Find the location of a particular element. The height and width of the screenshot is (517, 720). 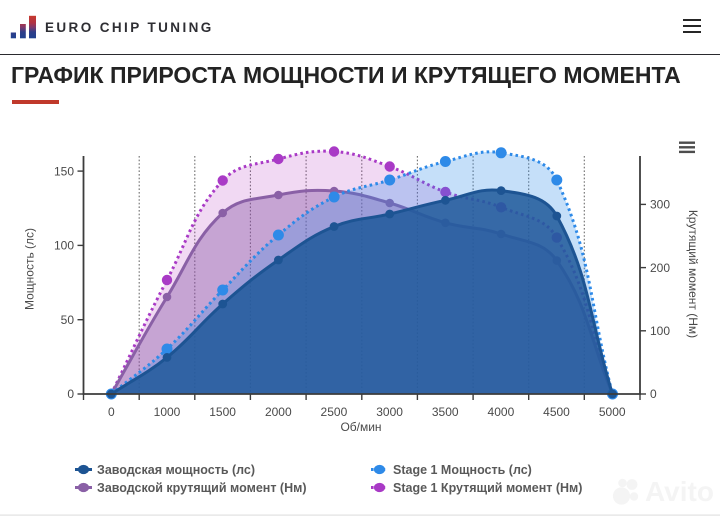

svg-text: Заводской крутящий момент (Нм) is located at coordinates (202, 488).